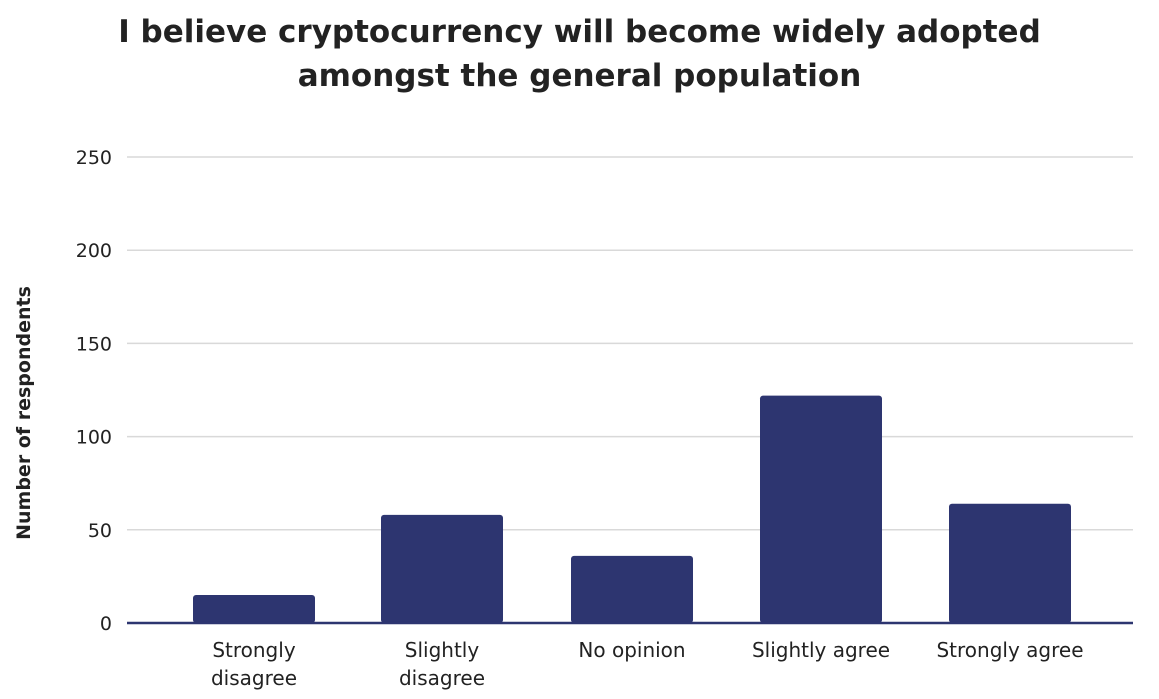  I want to click on y-tick-label: 150, so click(94, 344).